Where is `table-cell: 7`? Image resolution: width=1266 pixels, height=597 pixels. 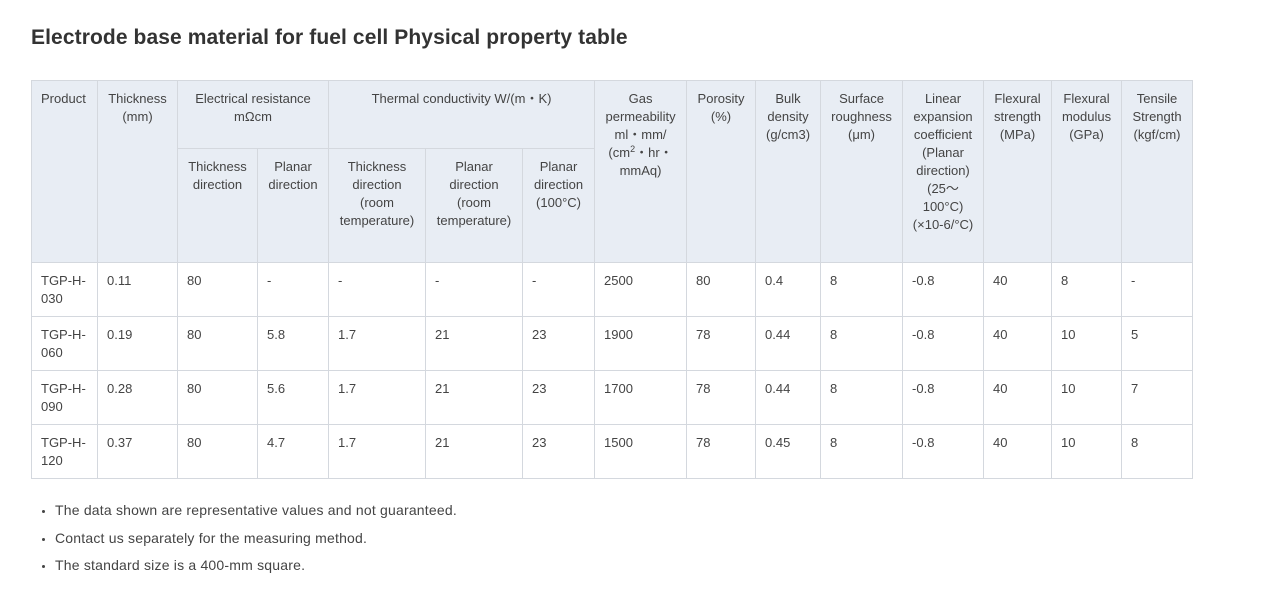 table-cell: 7 is located at coordinates (1157, 397).